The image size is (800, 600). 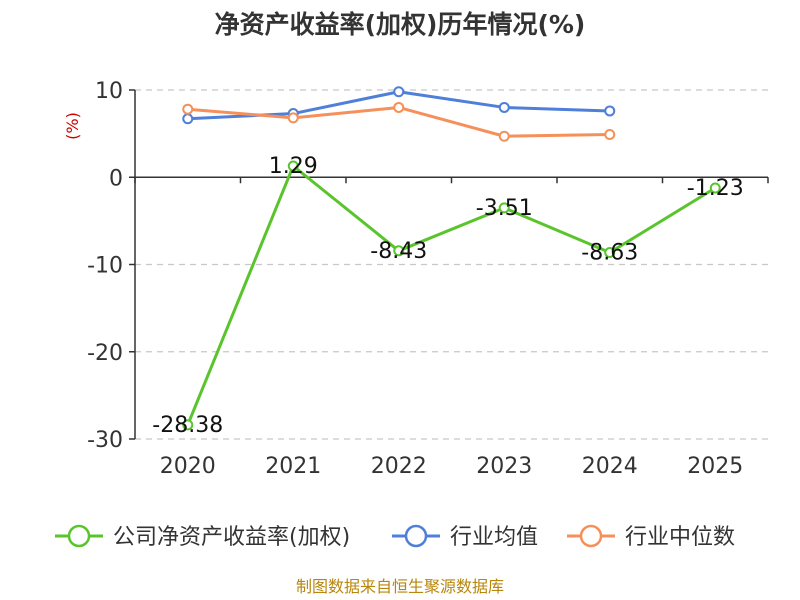 I want to click on y-axis-unit-label: (%), so click(x=72, y=126).